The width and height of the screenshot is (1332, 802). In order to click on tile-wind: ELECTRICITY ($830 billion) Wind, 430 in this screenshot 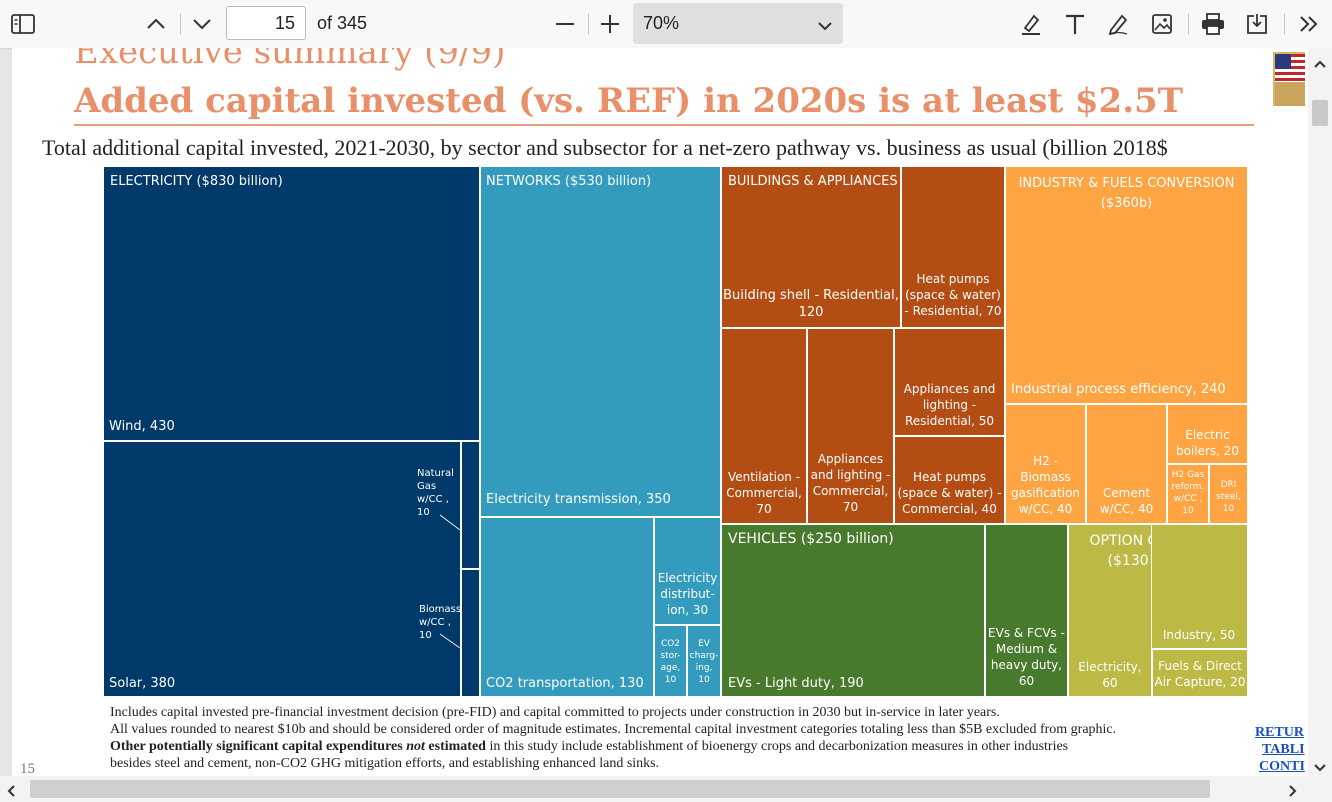, I will do `click(291, 303)`.